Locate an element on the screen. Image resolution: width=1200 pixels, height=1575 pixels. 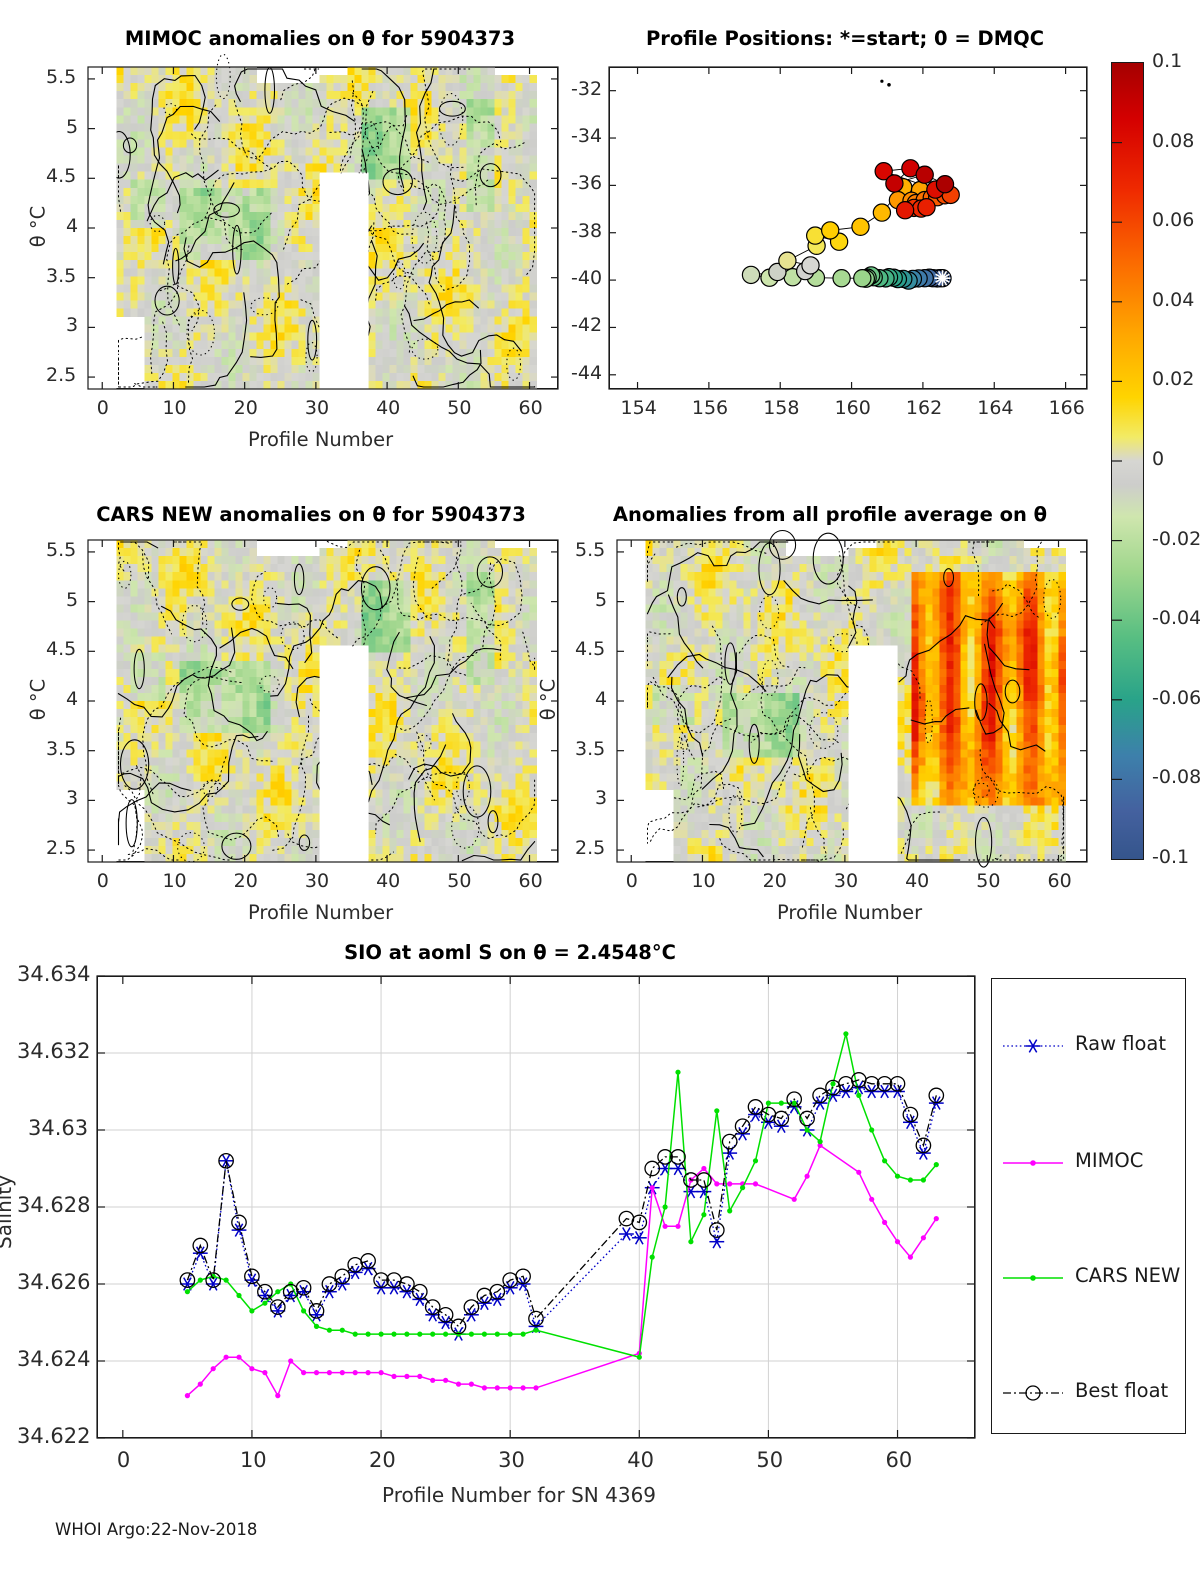
legend-sample-lines is located at coordinates (1033, 1220).